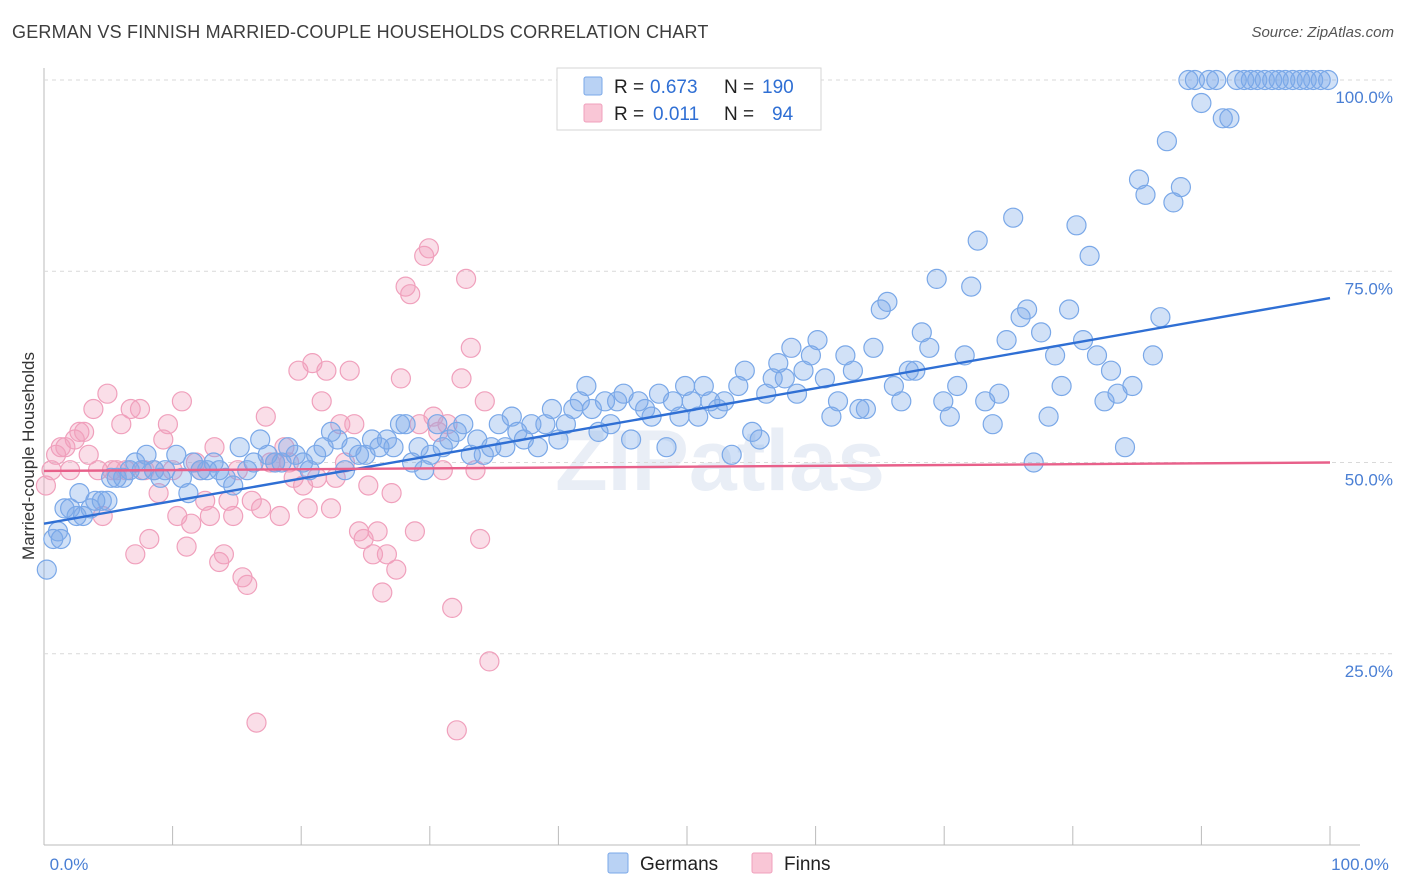  I want to click on finns-trend-line, so click(687, 467).